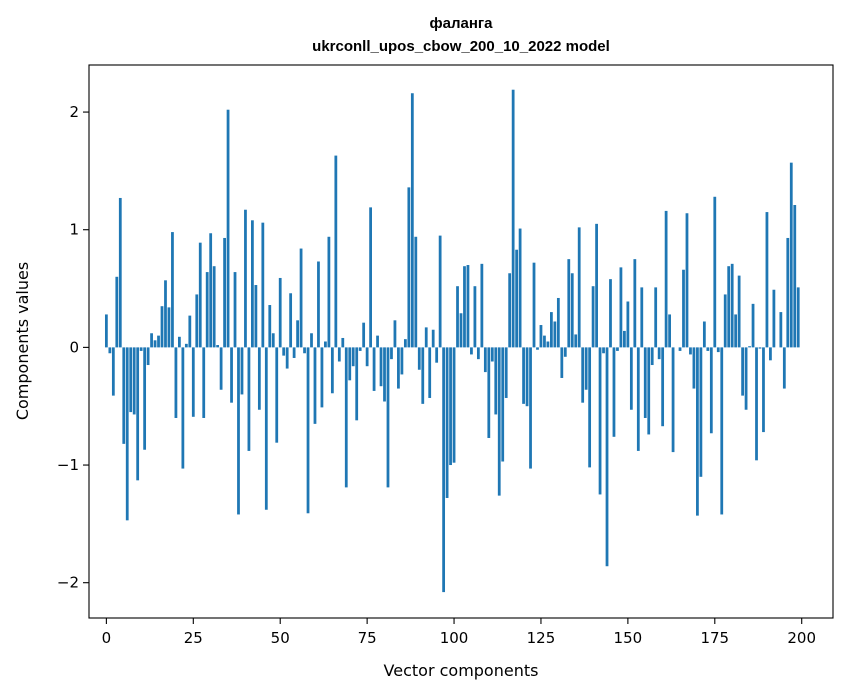 Image resolution: width=847 pixels, height=696 pixels. I want to click on y-axis-label: Components values, so click(22, 341).